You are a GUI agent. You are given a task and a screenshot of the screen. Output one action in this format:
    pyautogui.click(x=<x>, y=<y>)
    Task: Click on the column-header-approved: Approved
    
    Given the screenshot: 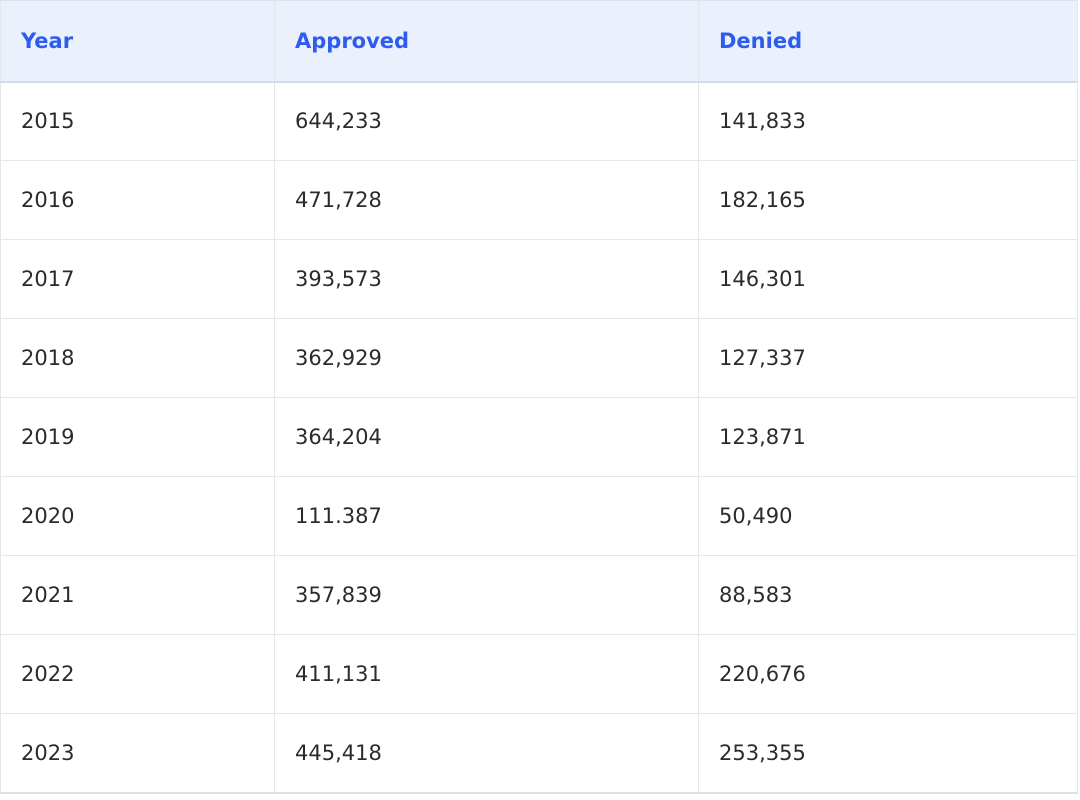 What is the action you would take?
    pyautogui.click(x=486, y=41)
    